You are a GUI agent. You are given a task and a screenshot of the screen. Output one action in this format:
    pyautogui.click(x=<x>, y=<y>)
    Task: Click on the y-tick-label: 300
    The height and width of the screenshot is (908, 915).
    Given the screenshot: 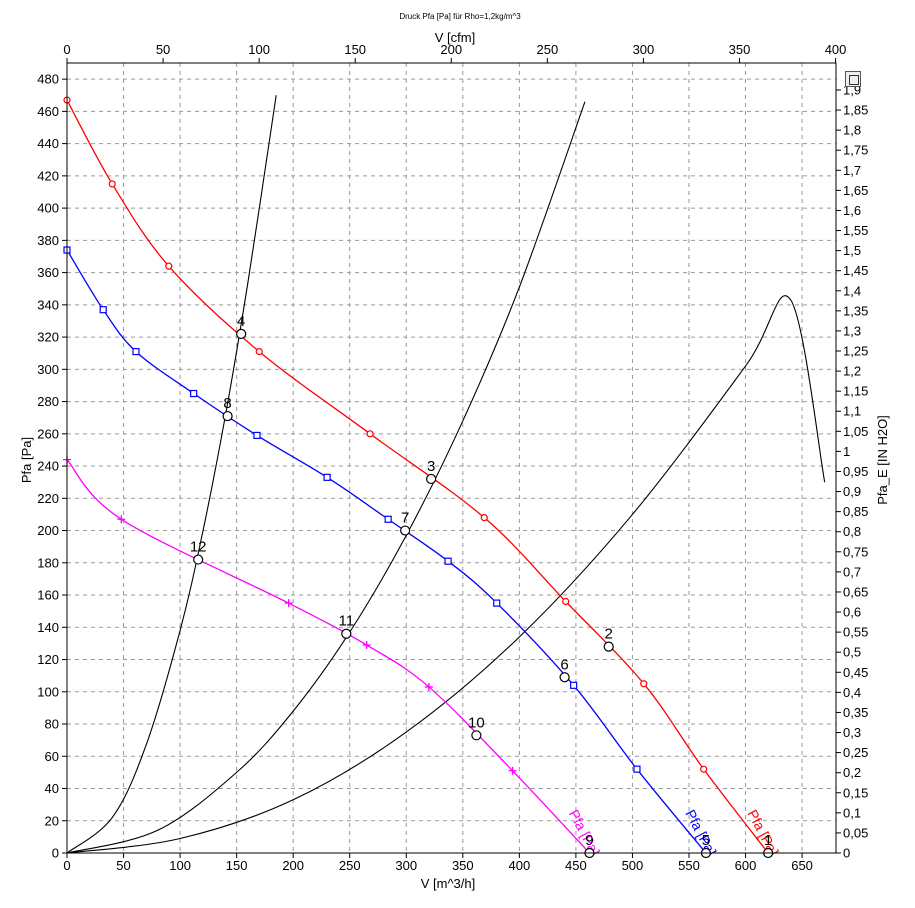 What is the action you would take?
    pyautogui.click(x=48, y=369)
    